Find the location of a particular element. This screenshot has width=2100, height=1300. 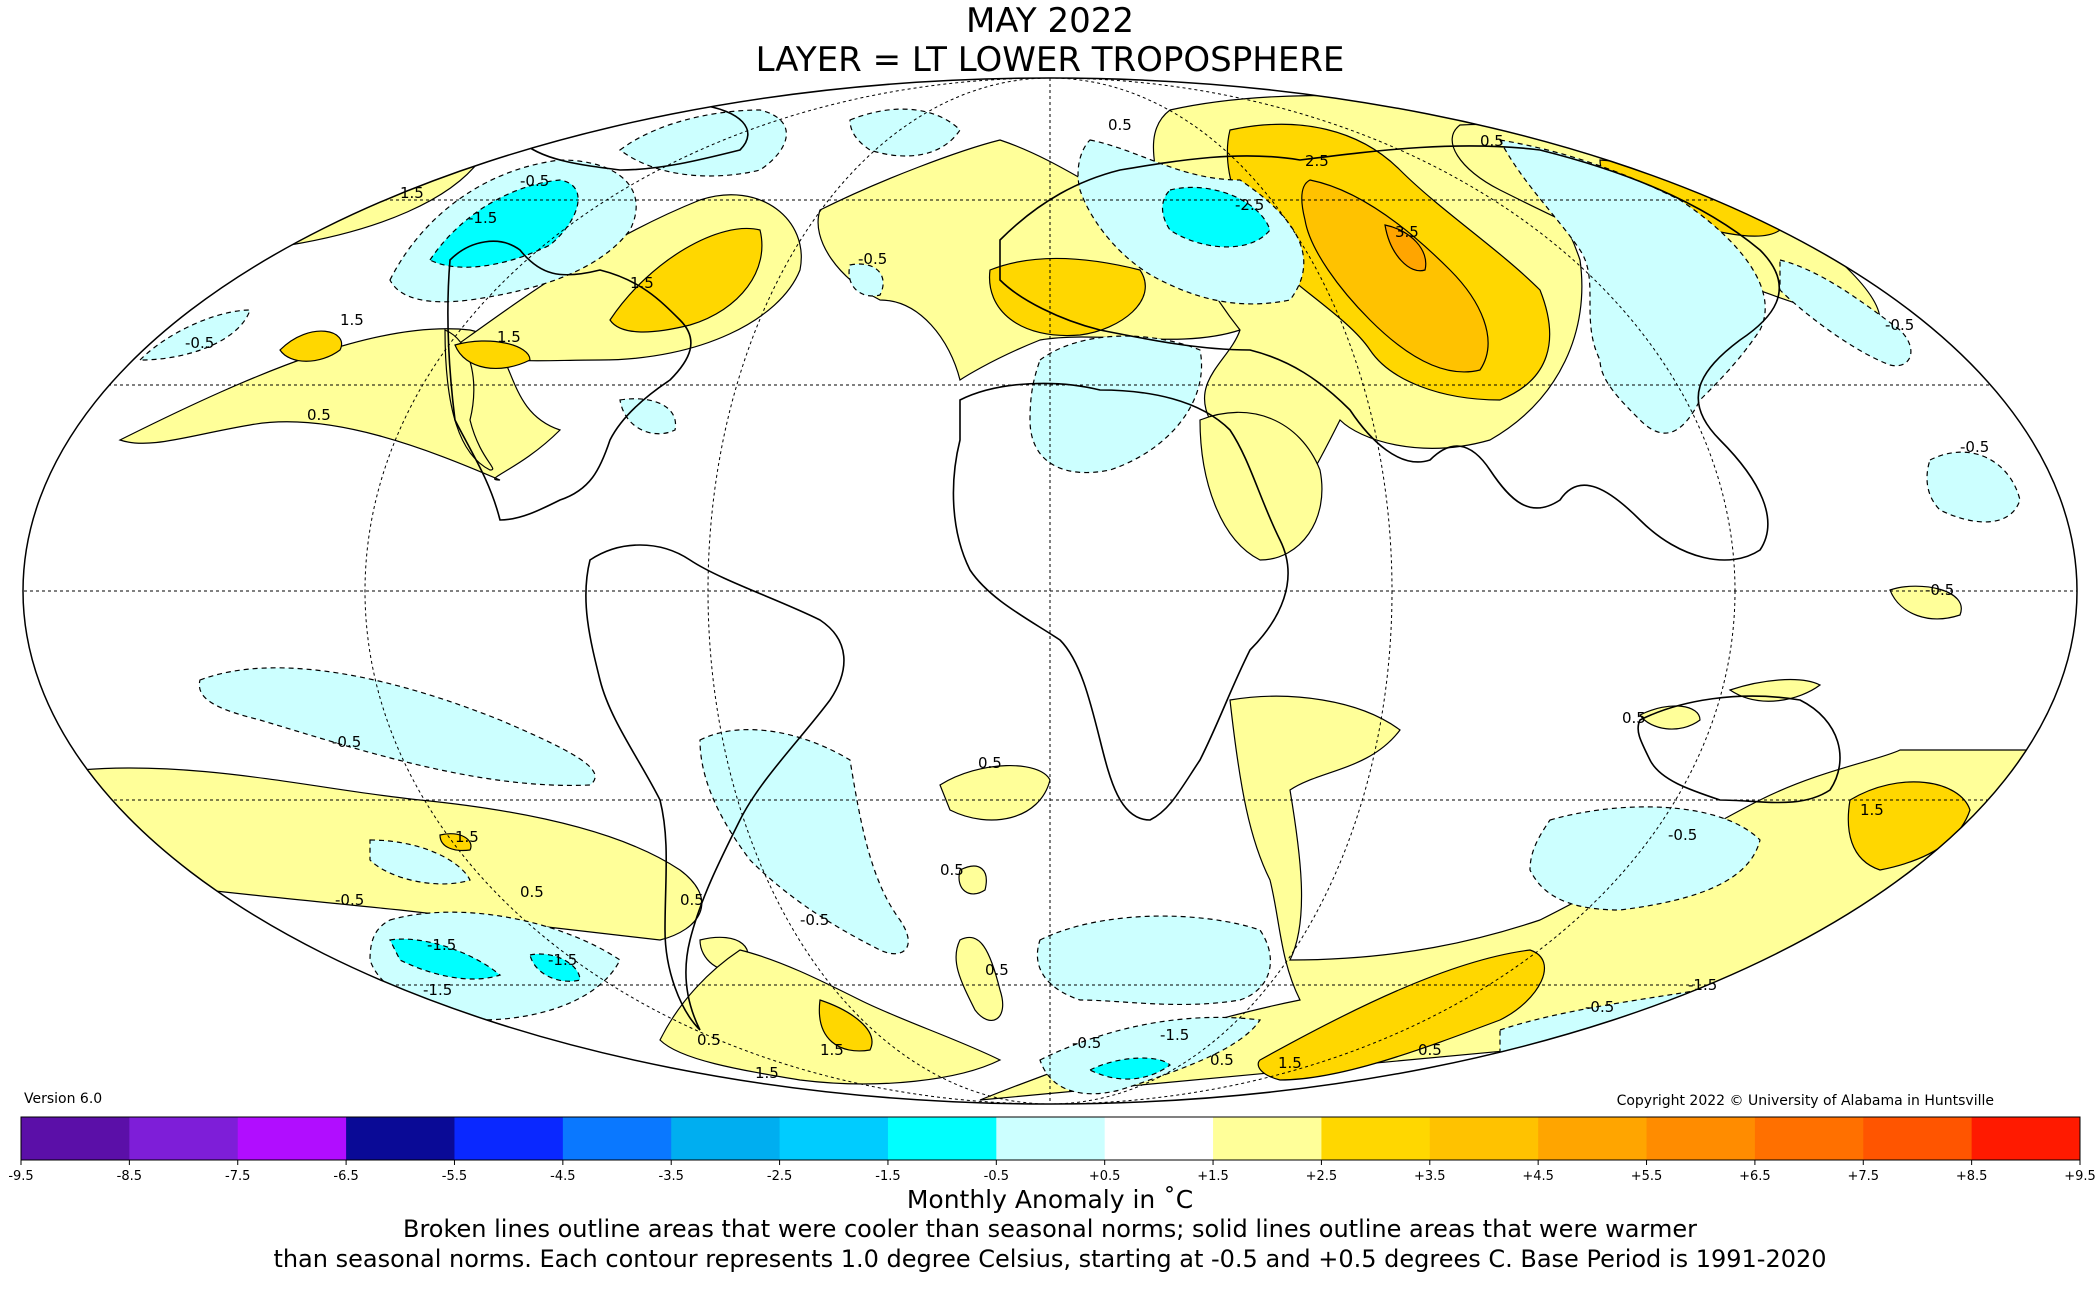

colorbar-tick-label: +3.5 is located at coordinates (1430, 1176).